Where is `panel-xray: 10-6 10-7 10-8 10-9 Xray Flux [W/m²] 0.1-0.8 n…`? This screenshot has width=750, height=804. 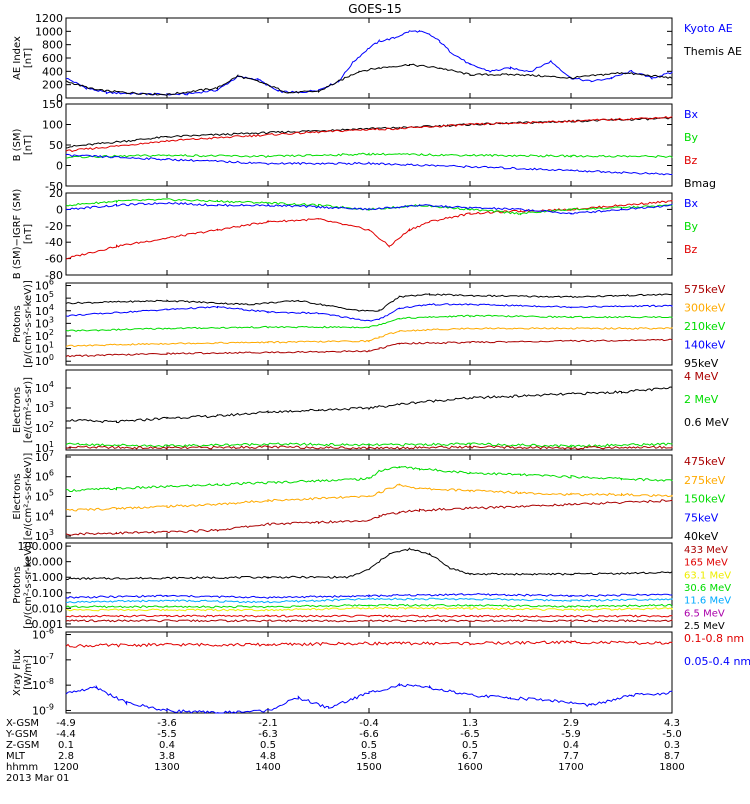 panel-xray: 10-6 10-7 10-8 10-9 Xray Flux [W/m²] 0.1-0.8 n… is located at coordinates (381, 672).